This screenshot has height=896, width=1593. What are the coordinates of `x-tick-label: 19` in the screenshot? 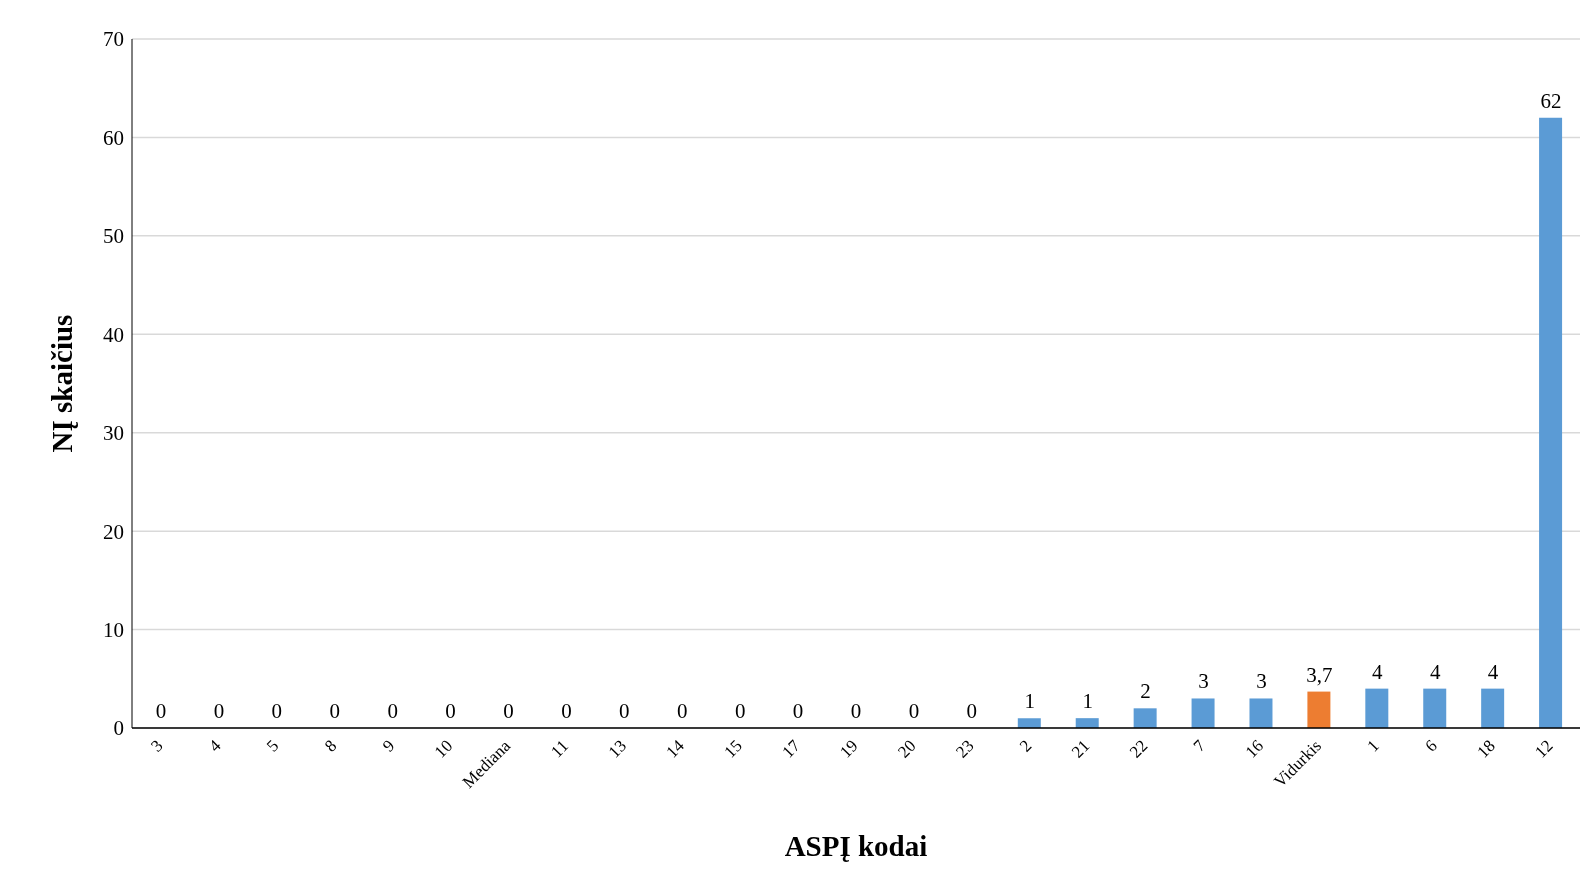 It's located at (849, 749).